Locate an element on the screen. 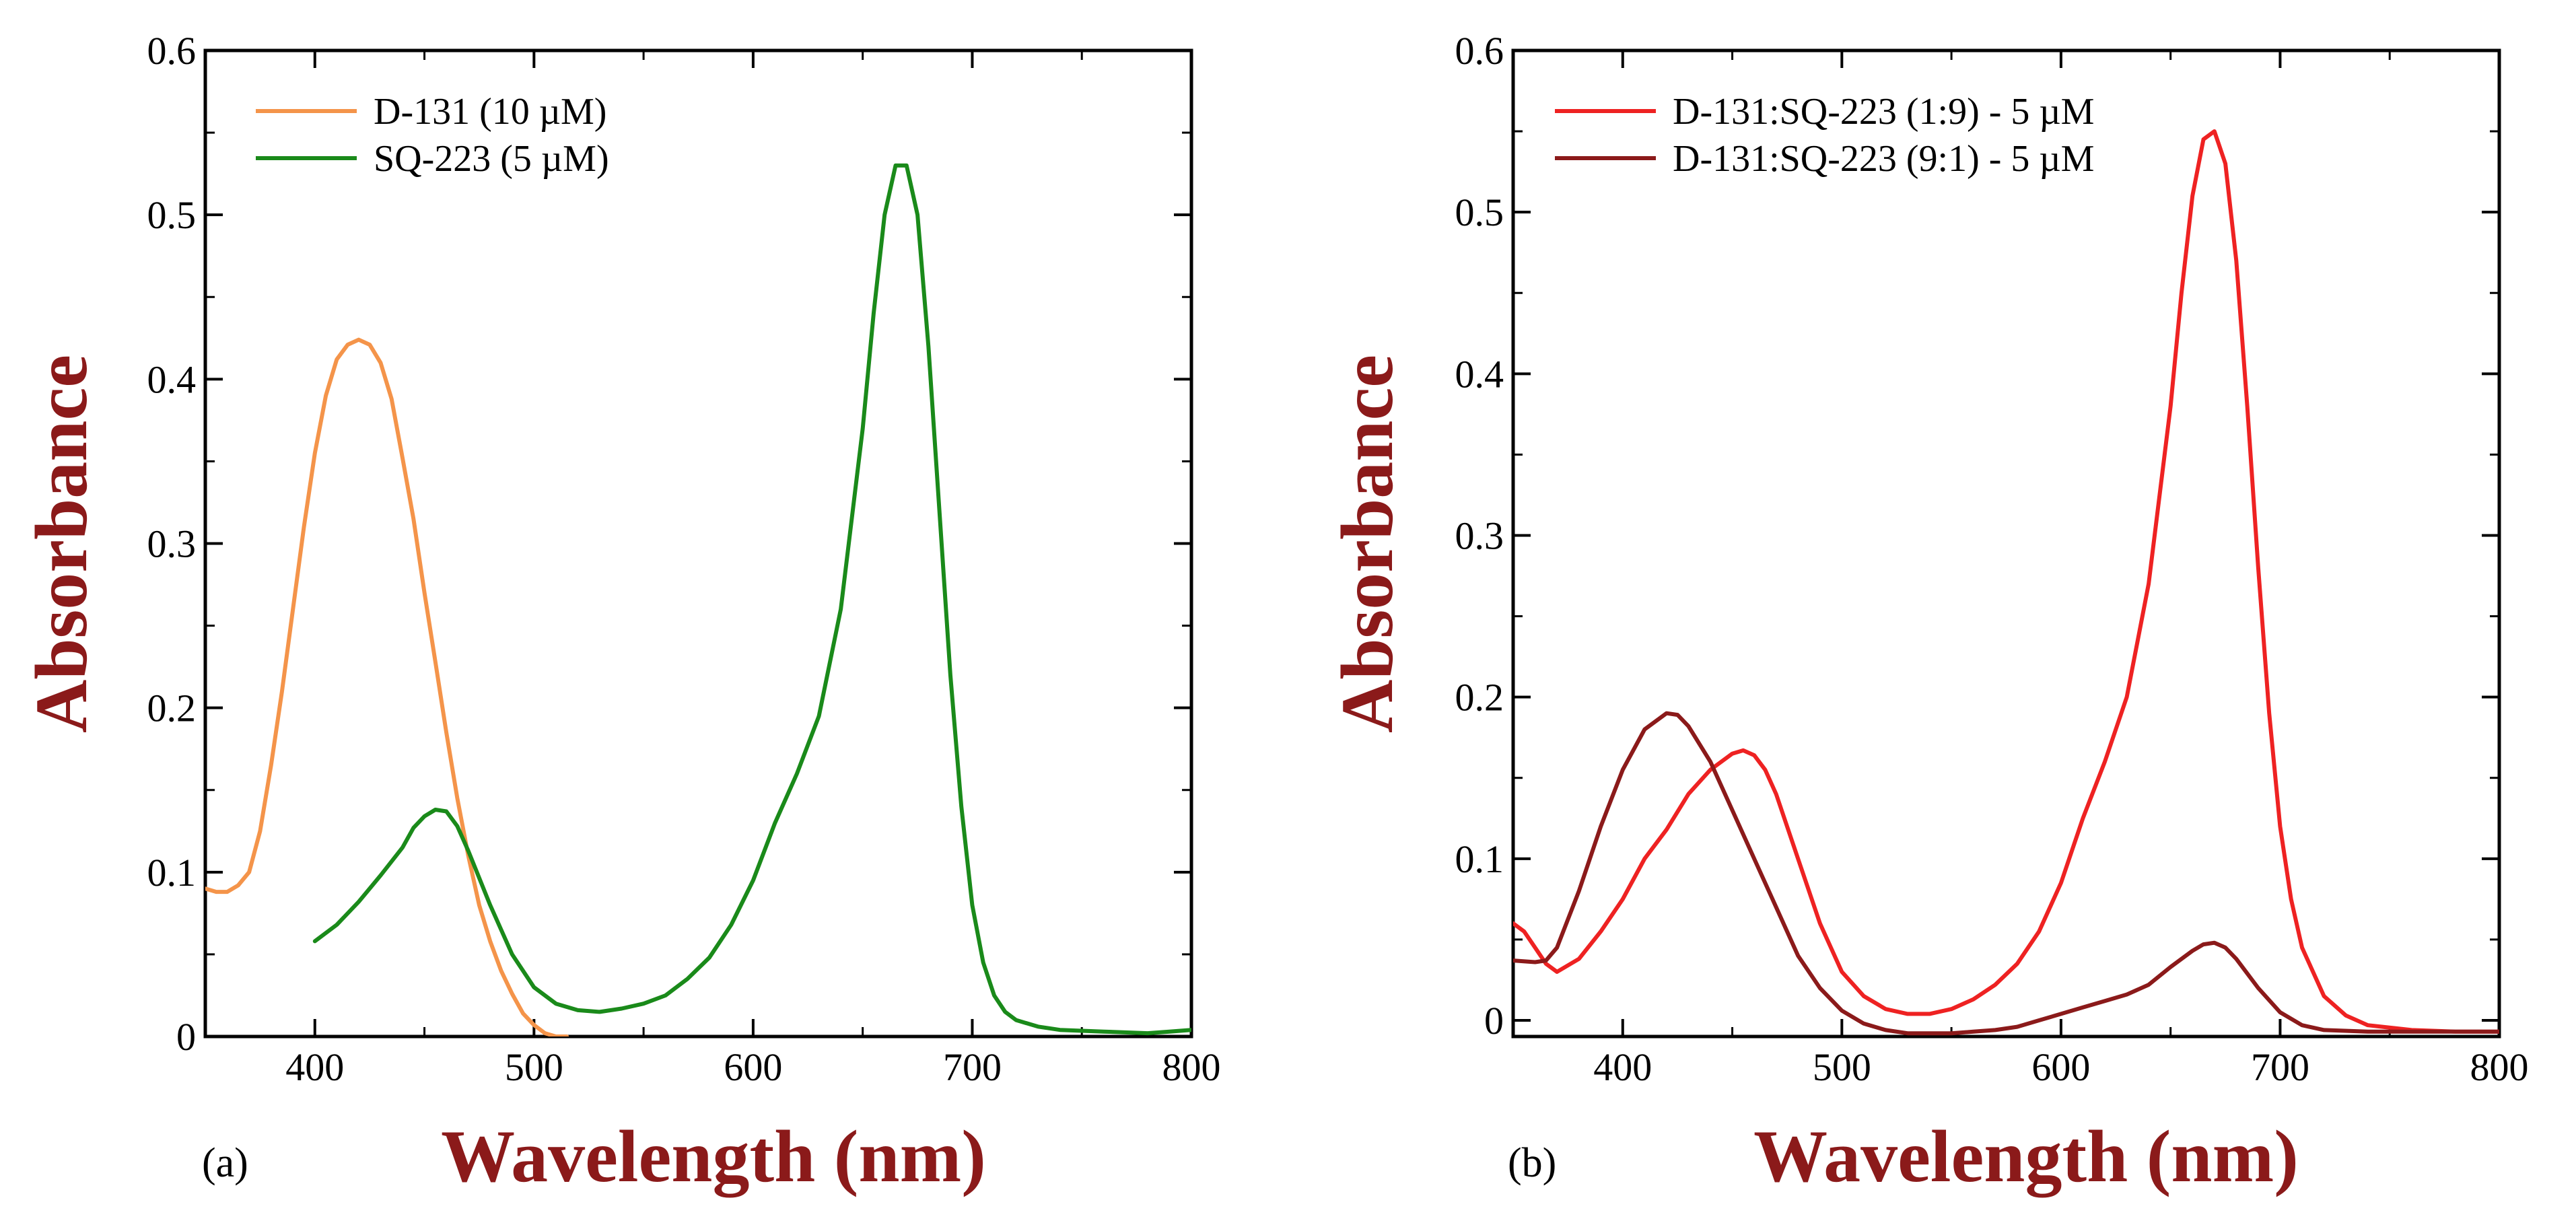  y-axis-label-b: Absorbance is located at coordinates (1367, 544).